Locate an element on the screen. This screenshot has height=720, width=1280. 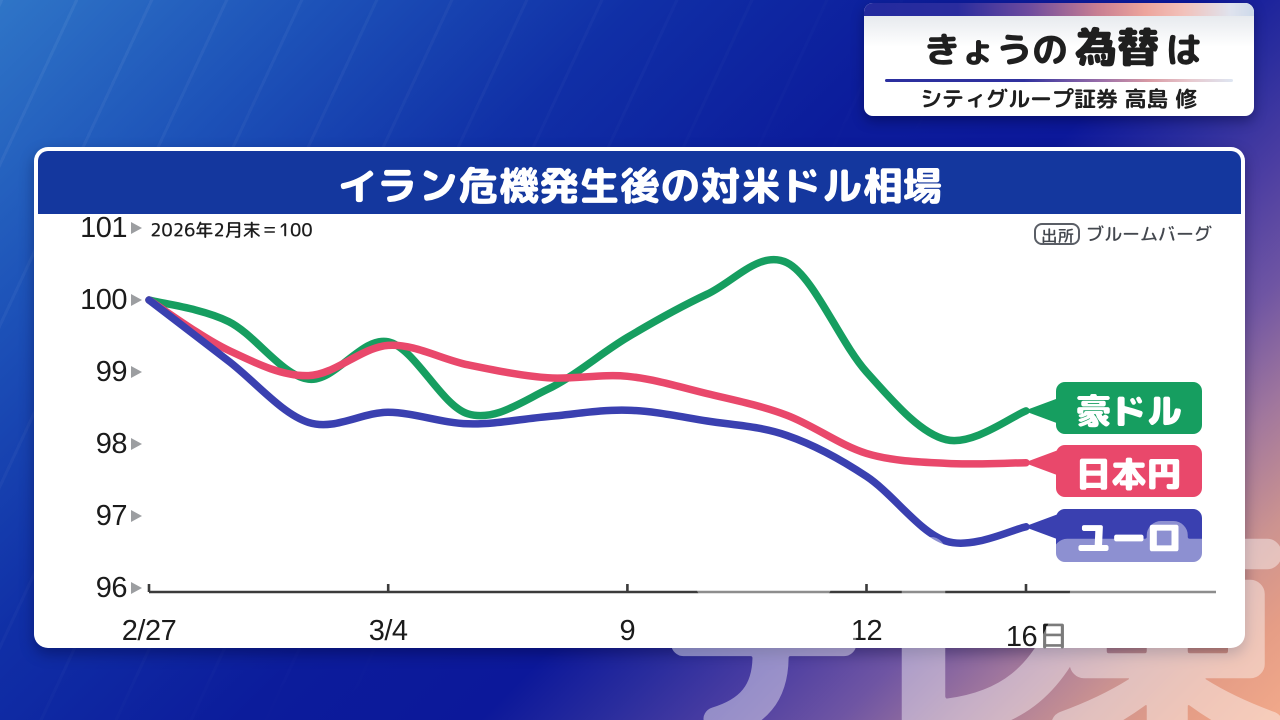
day-unit-glyph is located at coordinates (1054, 636).